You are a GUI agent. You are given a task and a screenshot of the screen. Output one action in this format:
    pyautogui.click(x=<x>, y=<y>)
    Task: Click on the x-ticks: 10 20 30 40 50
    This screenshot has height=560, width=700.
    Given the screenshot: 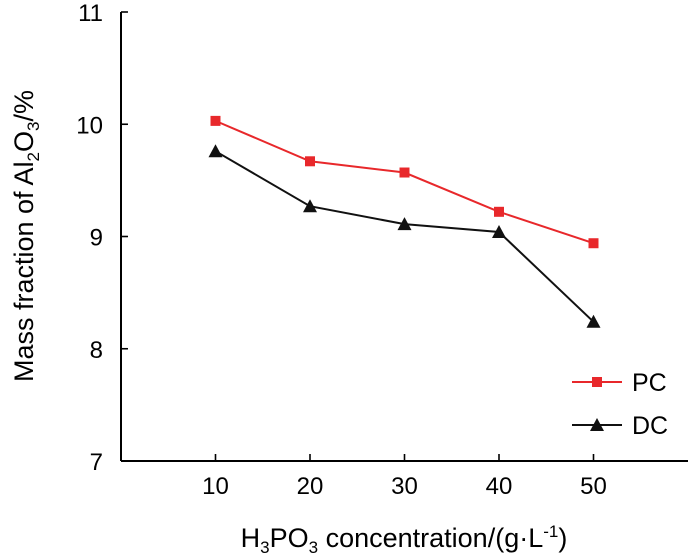 What is the action you would take?
    pyautogui.click(x=404, y=477)
    